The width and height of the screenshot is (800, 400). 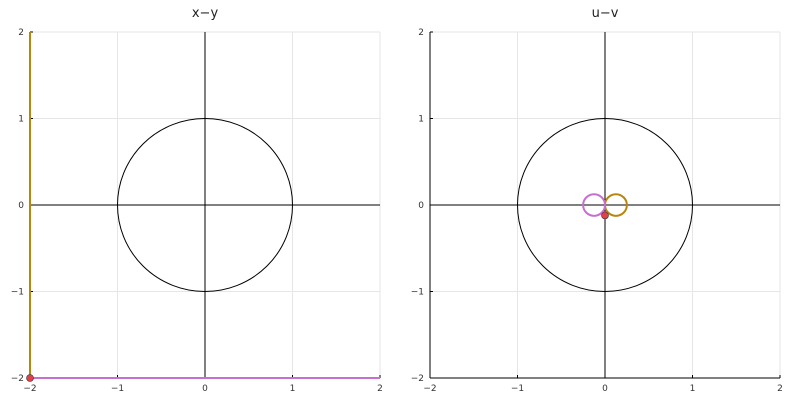 What do you see at coordinates (594, 205) in the screenshot?
I see `series-circle` at bounding box center [594, 205].